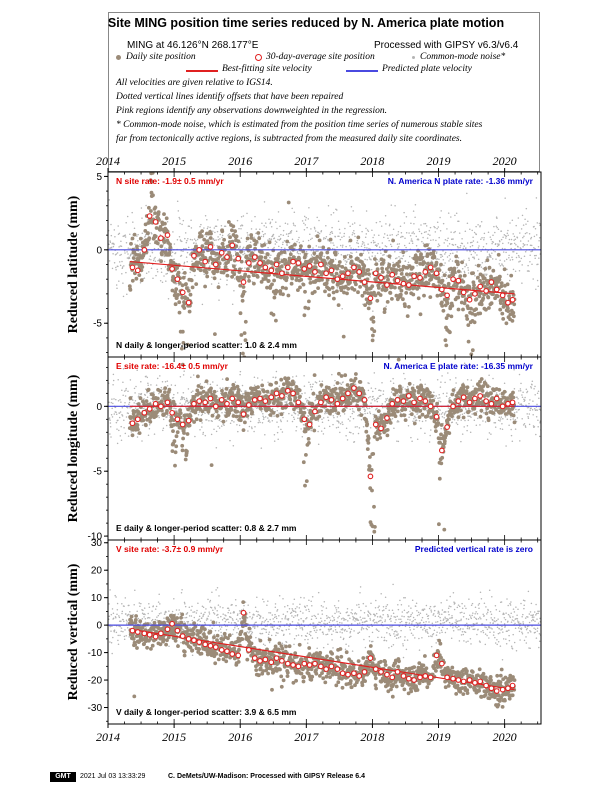 The image size is (612, 792). I want to click on avg30-point, so click(387, 285).